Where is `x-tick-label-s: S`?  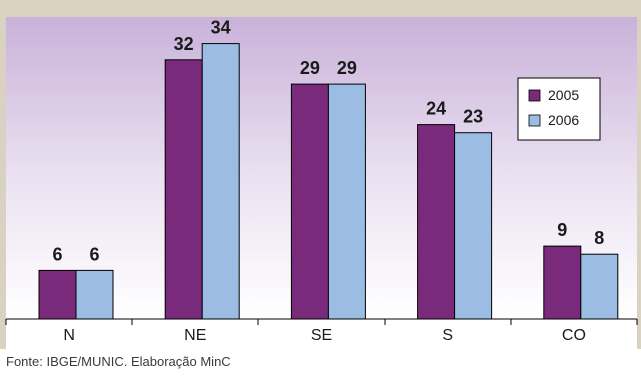
x-tick-label-s: S is located at coordinates (447, 335).